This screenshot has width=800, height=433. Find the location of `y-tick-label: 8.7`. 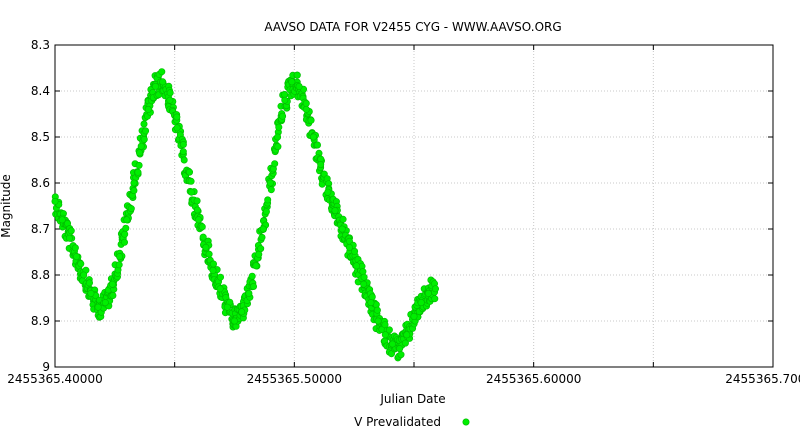

y-tick-label: 8.7 is located at coordinates (40, 229).